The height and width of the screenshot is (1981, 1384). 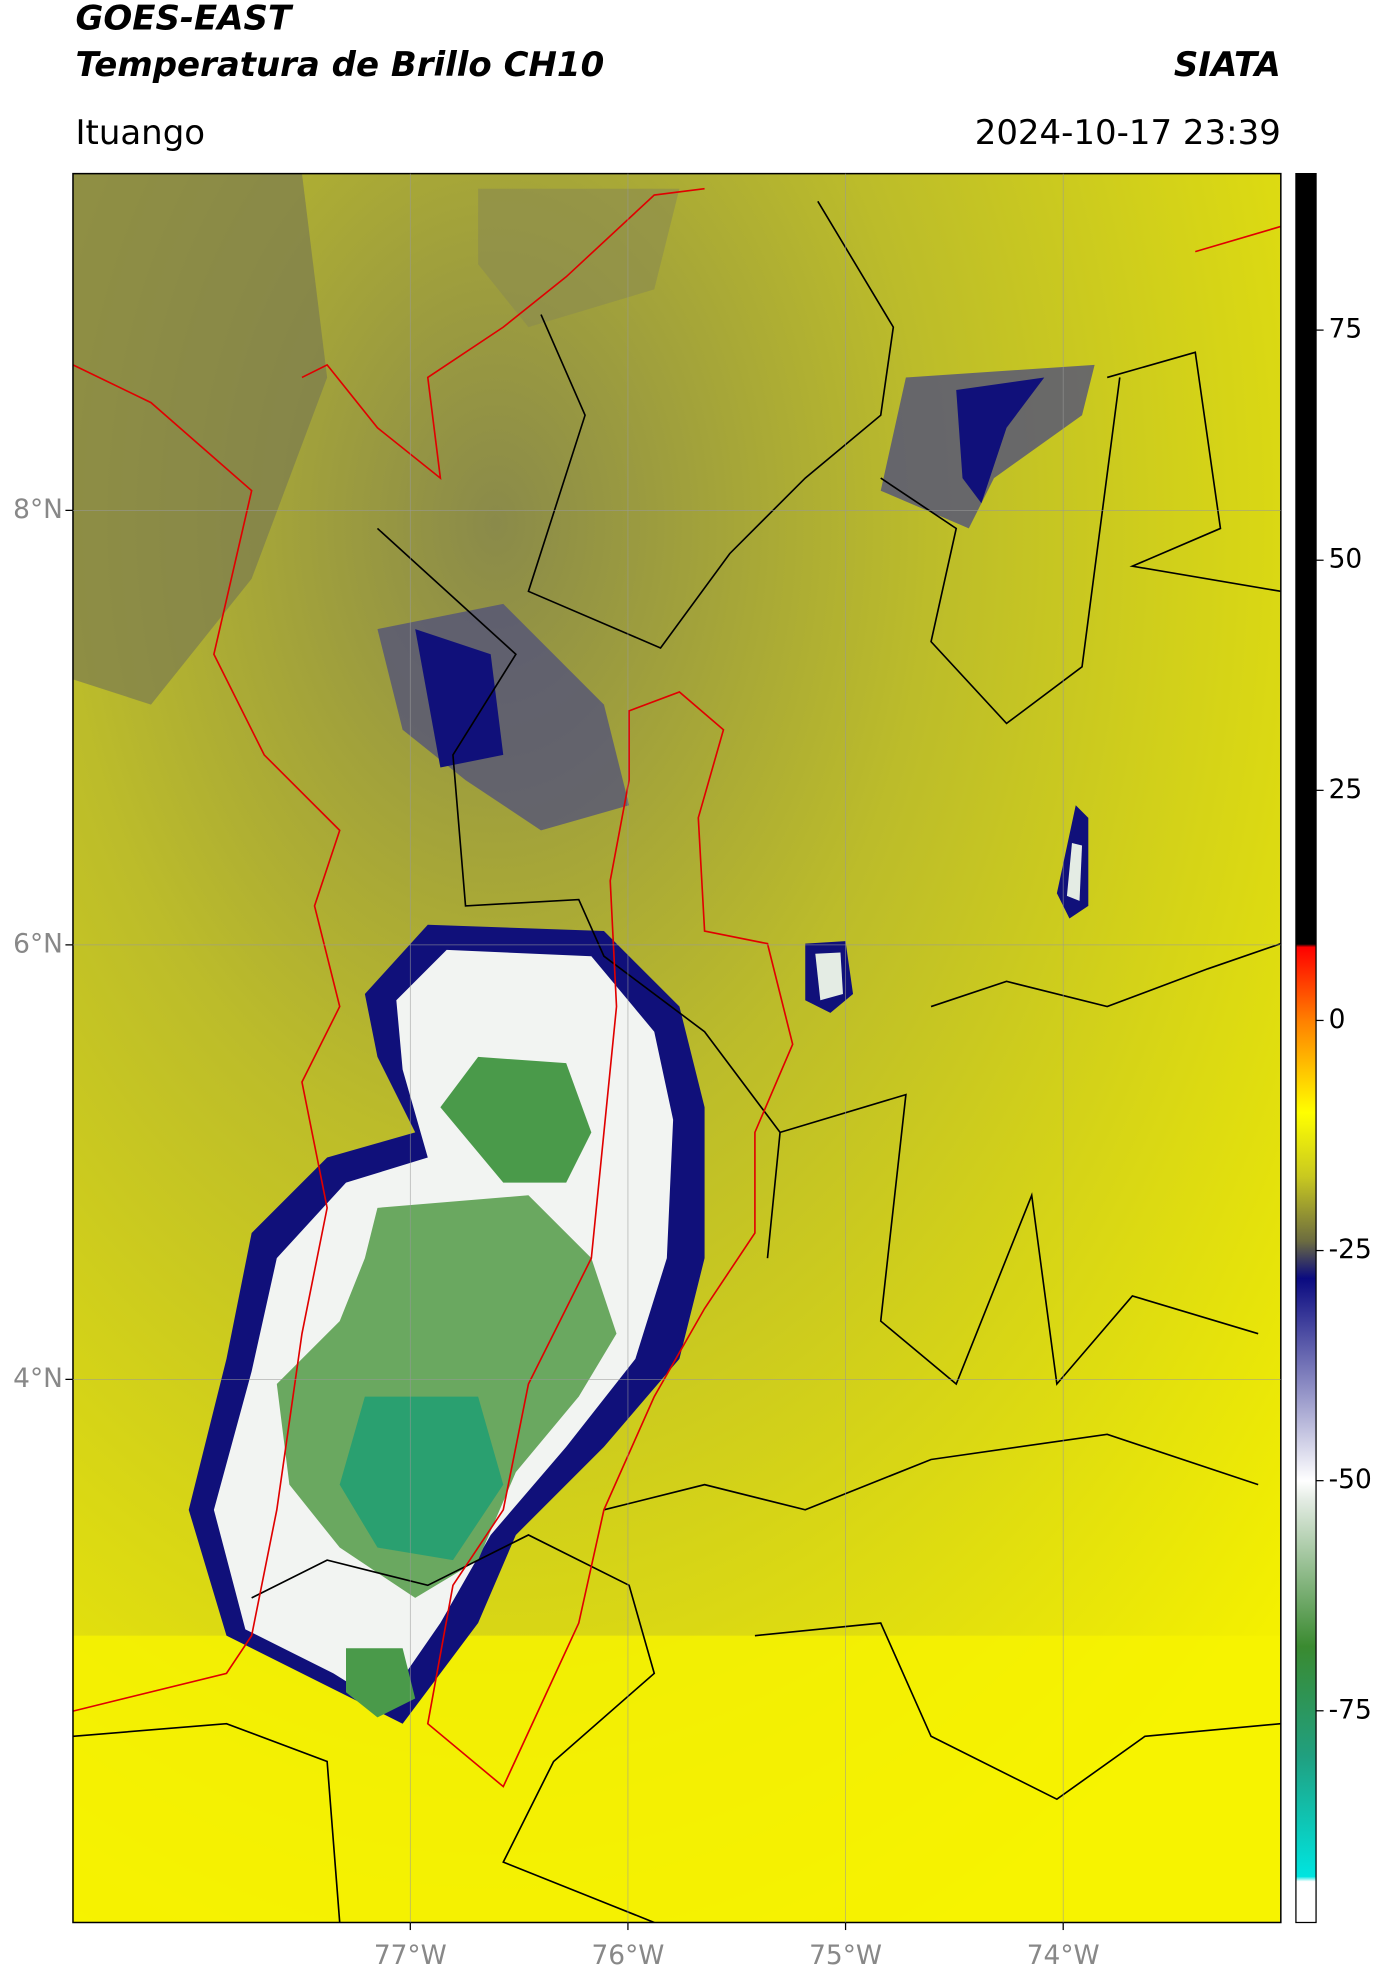 What do you see at coordinates (38, 943) in the screenshot?
I see `y-tick-label: 6°N` at bounding box center [38, 943].